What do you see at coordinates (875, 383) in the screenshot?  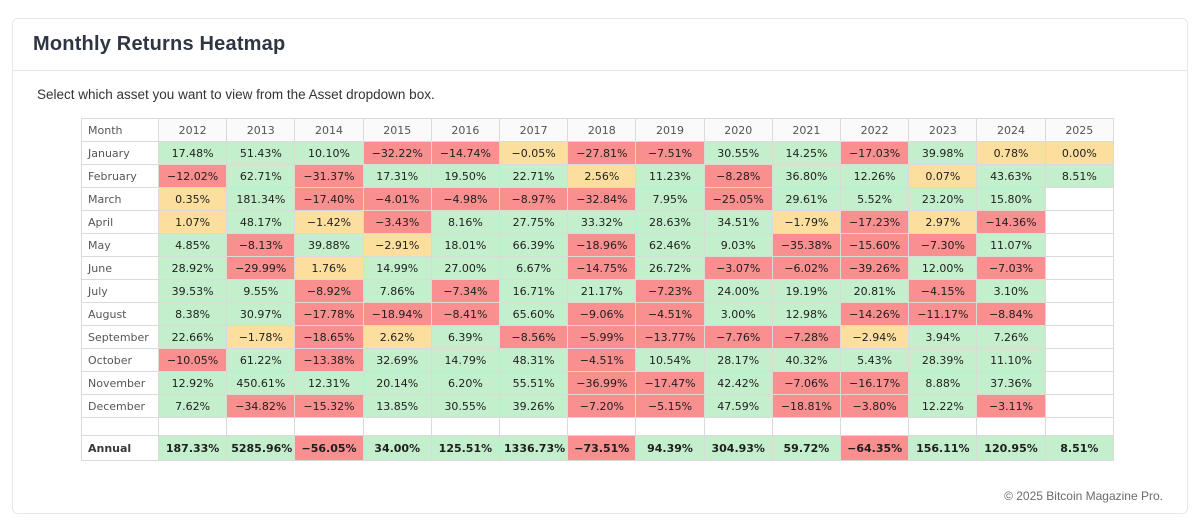 I see `heatmap-cell: −16.17%` at bounding box center [875, 383].